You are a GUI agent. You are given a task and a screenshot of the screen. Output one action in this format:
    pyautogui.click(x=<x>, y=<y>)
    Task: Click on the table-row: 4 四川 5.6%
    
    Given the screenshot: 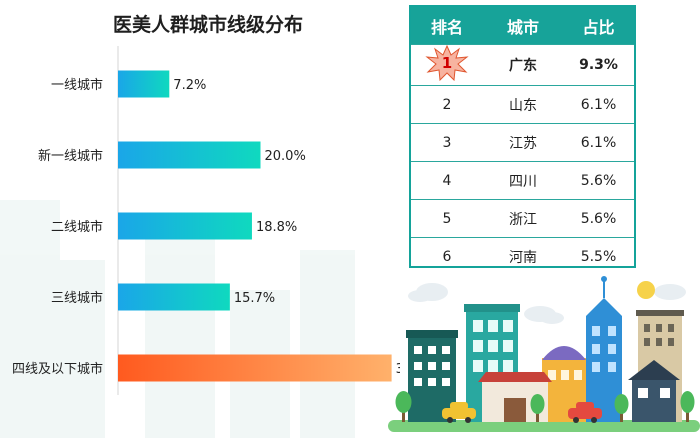 What is the action you would take?
    pyautogui.click(x=522, y=180)
    